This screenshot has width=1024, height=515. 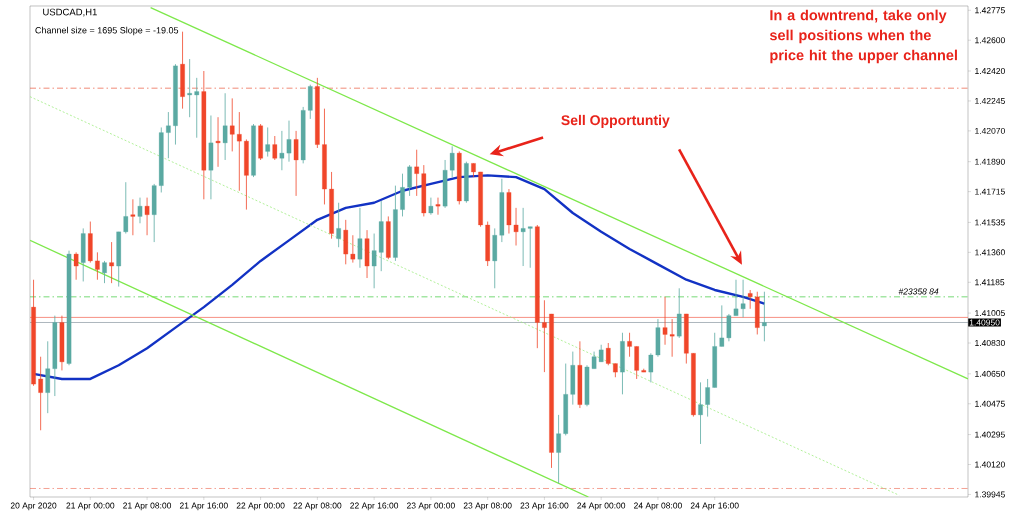 I want to click on y-tick-label: 1.41535, so click(x=990, y=222).